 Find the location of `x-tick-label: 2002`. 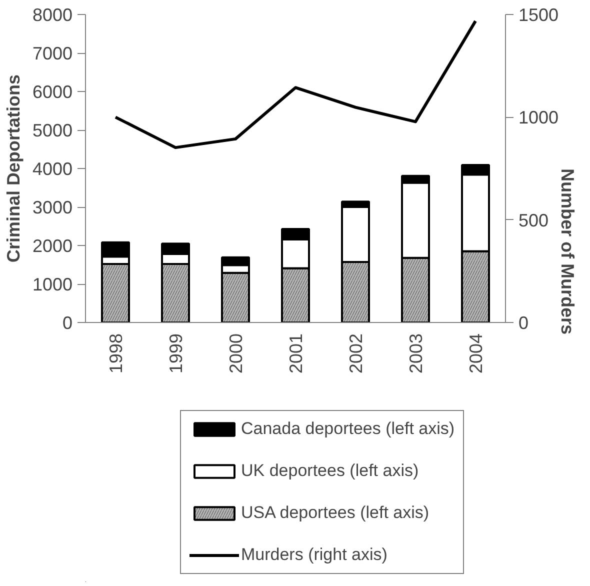

x-tick-label: 2002 is located at coordinates (356, 353).